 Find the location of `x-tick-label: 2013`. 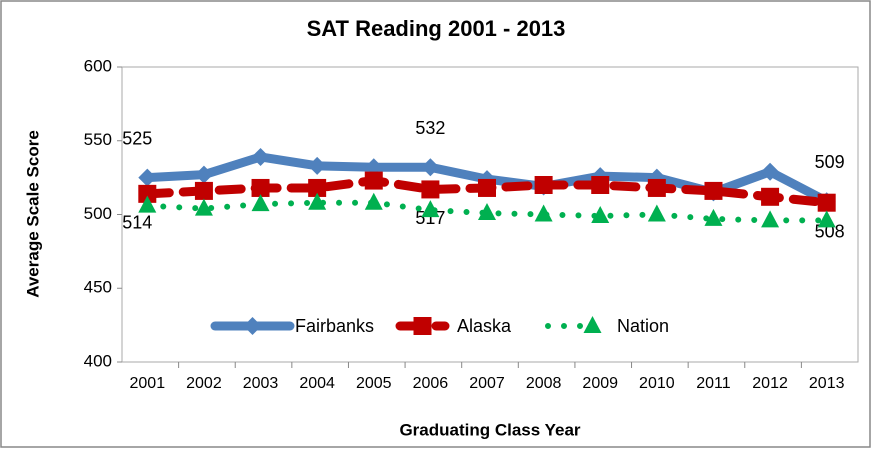

x-tick-label: 2013 is located at coordinates (827, 383).